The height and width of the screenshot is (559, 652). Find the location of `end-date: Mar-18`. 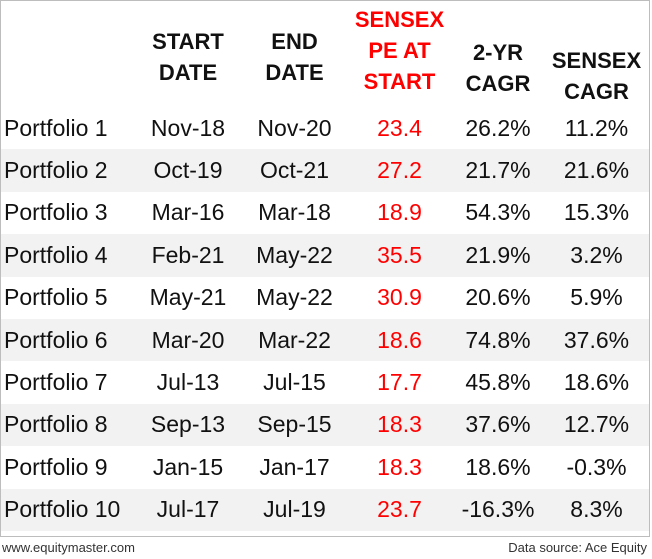

end-date: Mar-18 is located at coordinates (294, 212).